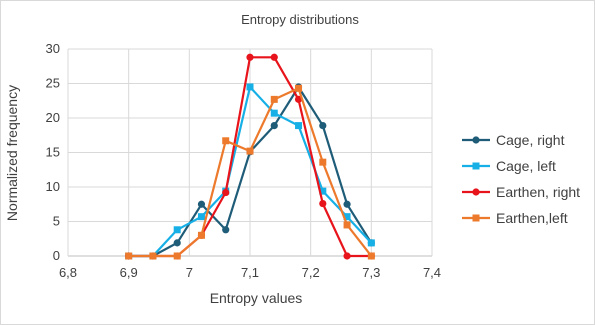 This screenshot has width=595, height=325. Describe the element at coordinates (189, 272) in the screenshot. I see `x-tick-label: 7` at that location.